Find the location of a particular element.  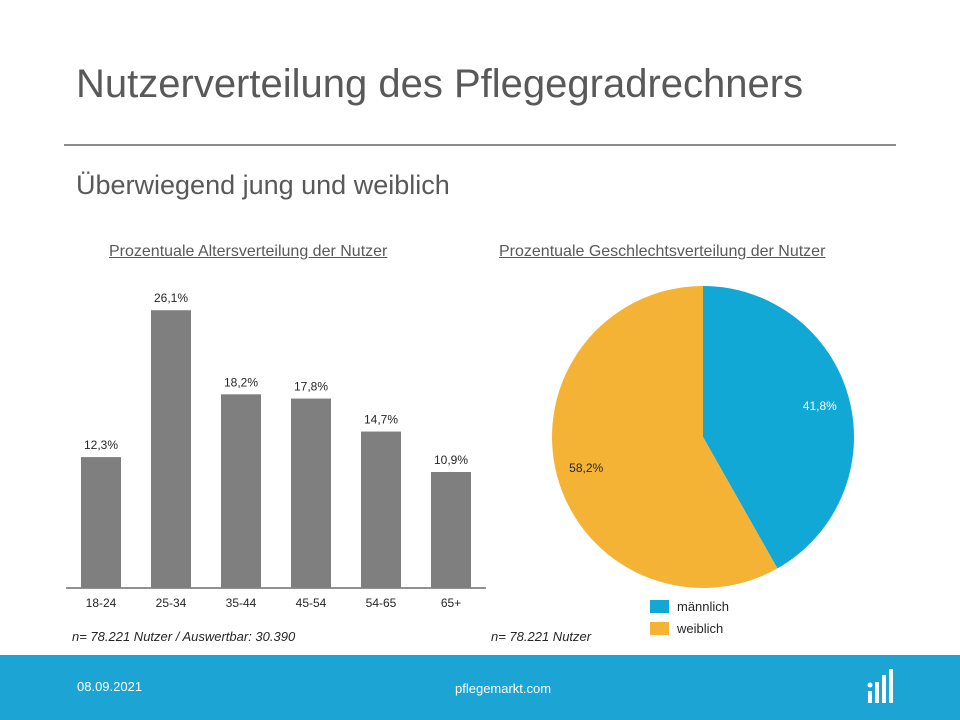

legend-label-weiblich: weiblich is located at coordinates (700, 628).